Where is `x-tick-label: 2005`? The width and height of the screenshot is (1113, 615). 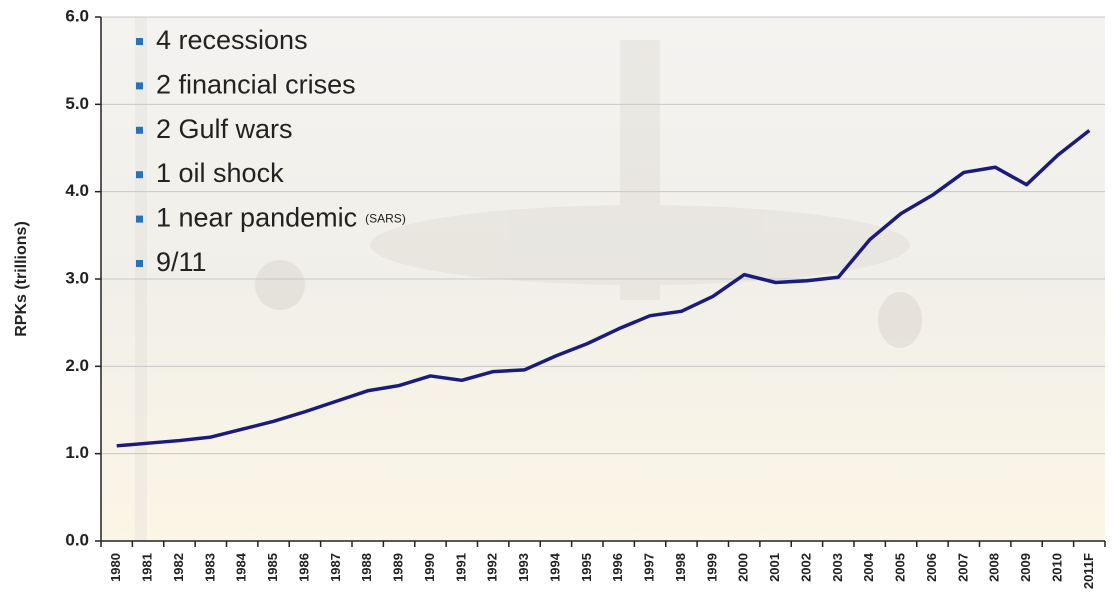
x-tick-label: 2005 is located at coordinates (900, 567).